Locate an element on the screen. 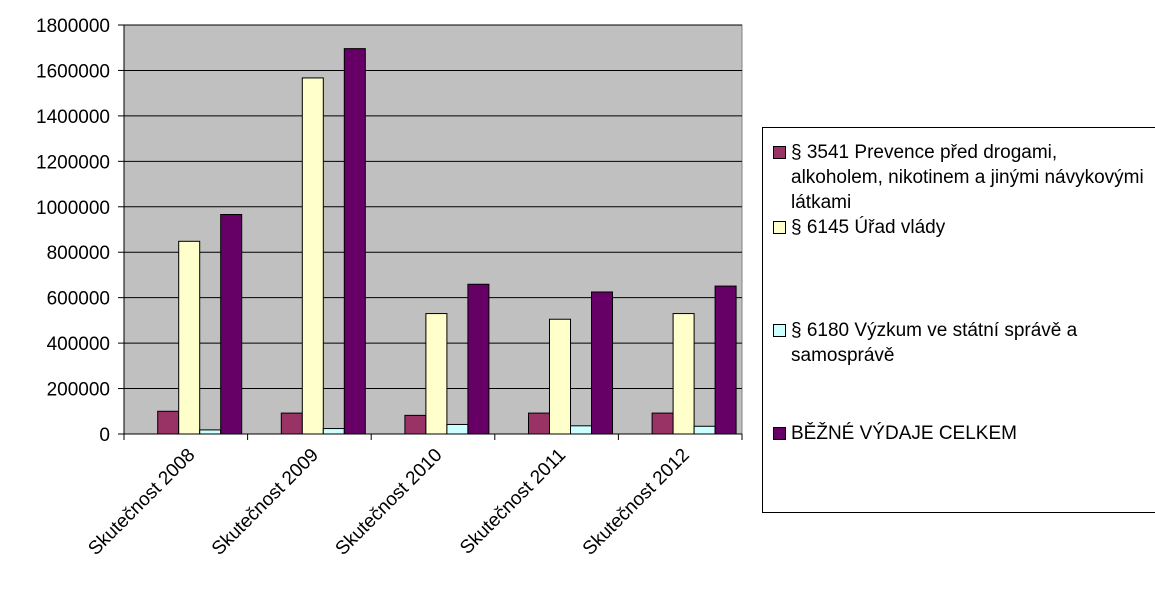  x-category-label: Skutečnost 2012 is located at coordinates (636, 502).